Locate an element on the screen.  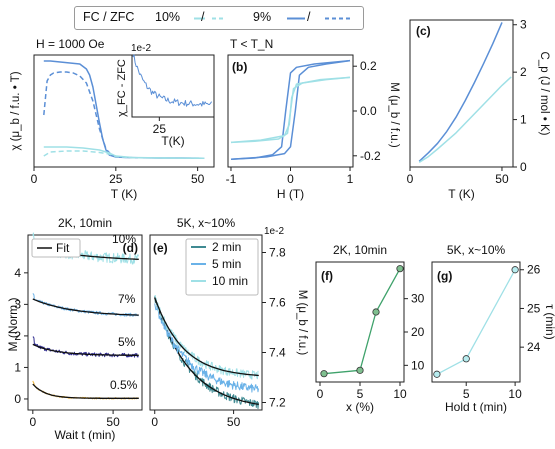
legend-entry-nine: 9% is located at coordinates (262, 17).